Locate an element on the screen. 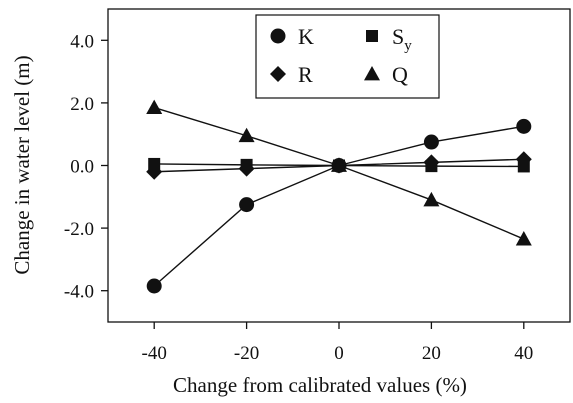  y-tick-label: 0.0 is located at coordinates (82, 167).